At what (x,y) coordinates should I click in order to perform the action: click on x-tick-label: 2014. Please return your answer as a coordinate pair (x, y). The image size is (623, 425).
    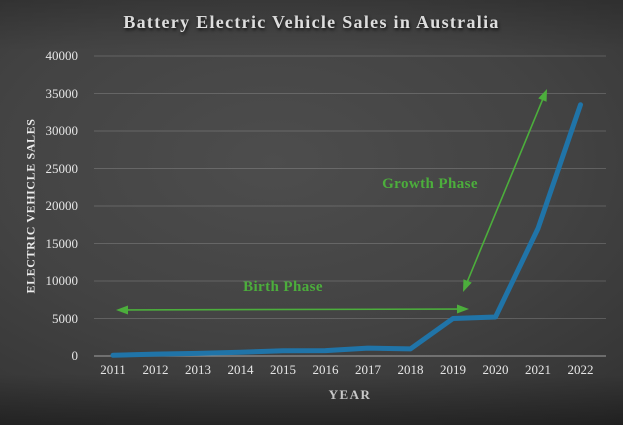
    Looking at the image, I should click on (240, 369).